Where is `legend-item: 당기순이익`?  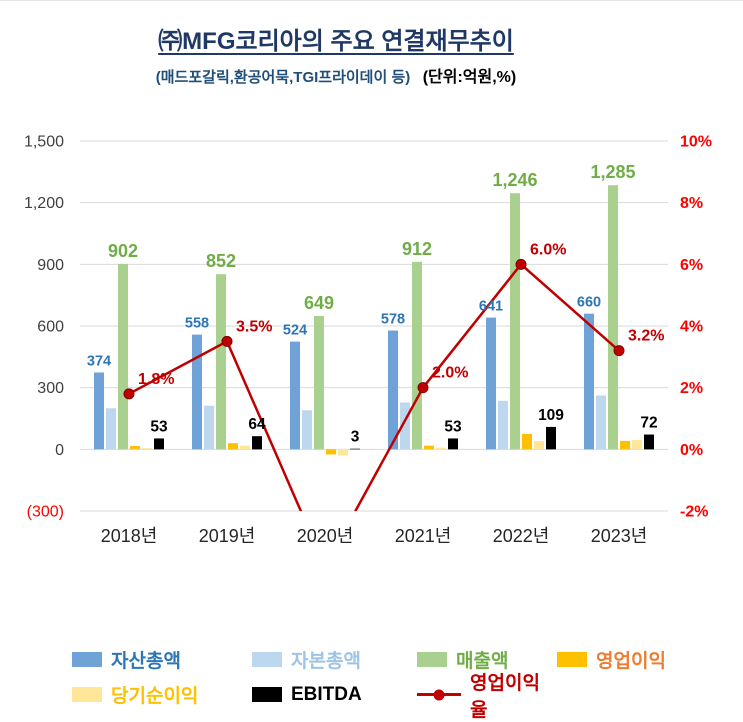 legend-item: 당기순이익 is located at coordinates (162, 694).